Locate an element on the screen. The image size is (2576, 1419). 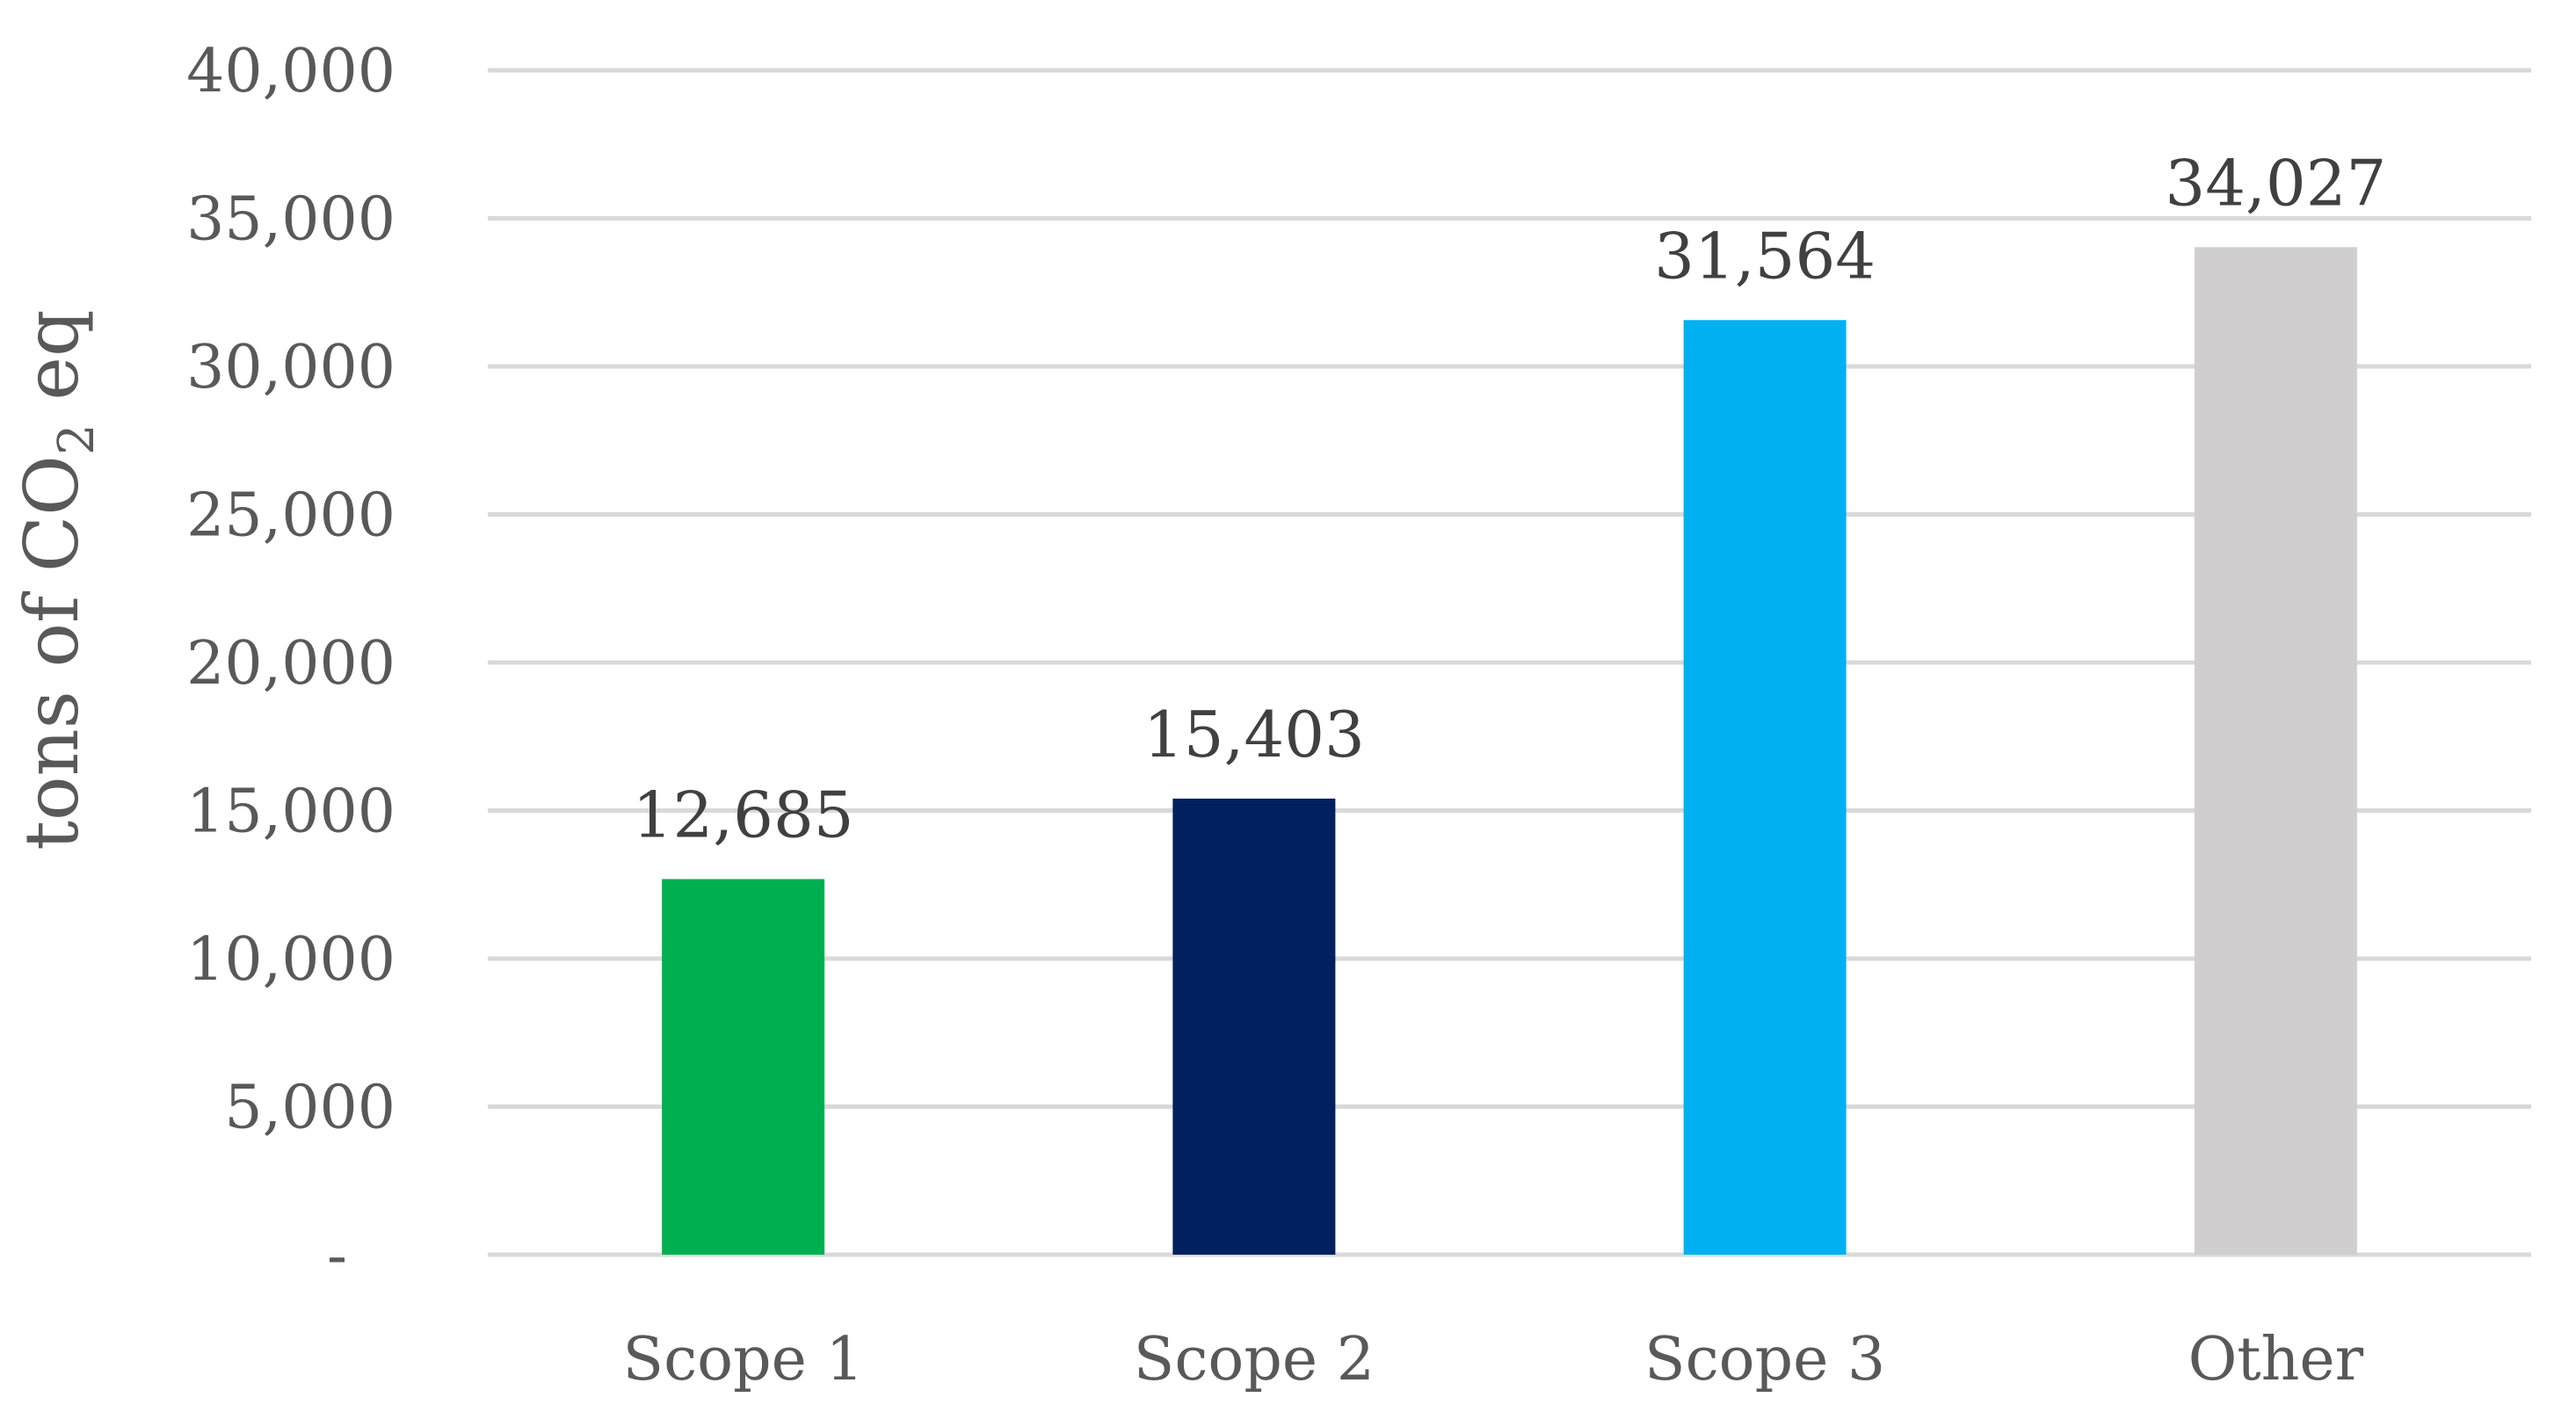
y-tick-label: 5,000 is located at coordinates (309, 1108).